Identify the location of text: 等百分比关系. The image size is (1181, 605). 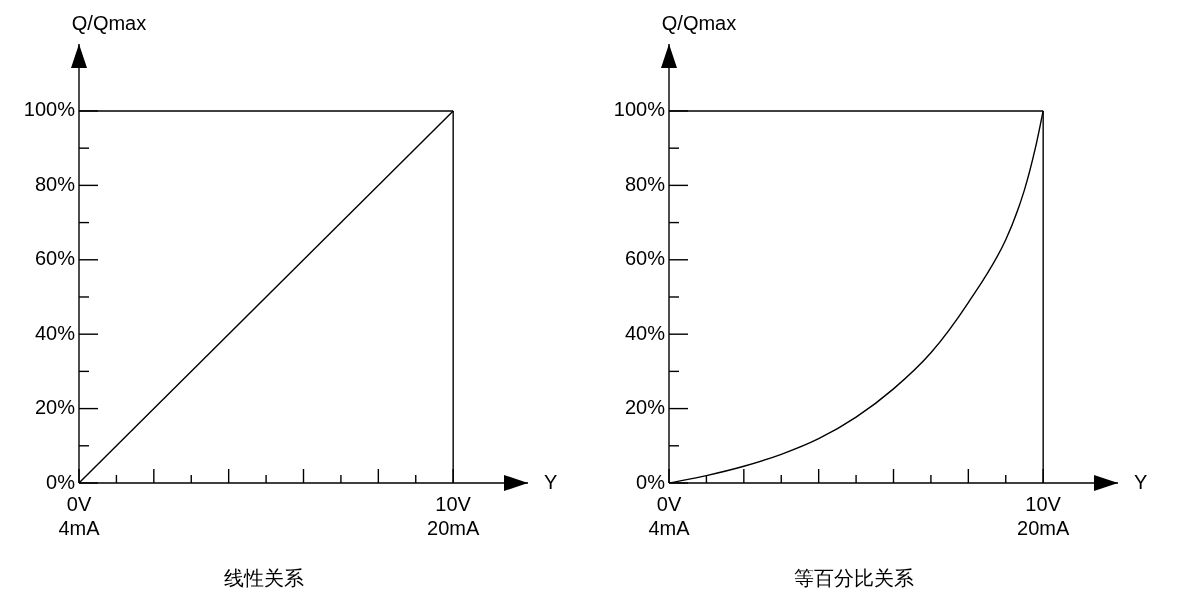
(854, 577).